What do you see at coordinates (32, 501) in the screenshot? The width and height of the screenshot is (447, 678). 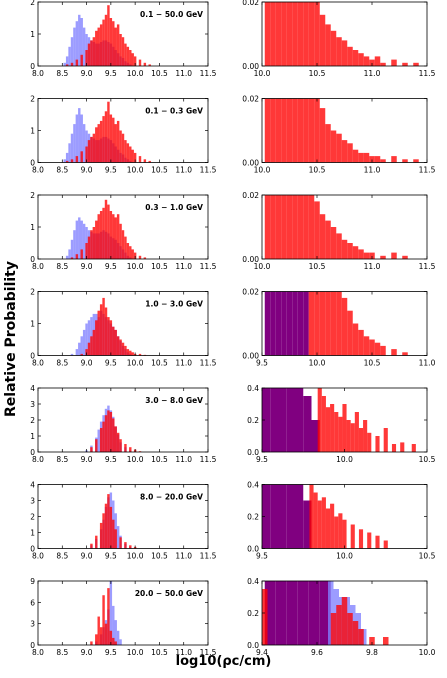 I see `y-tick-label: 3` at bounding box center [32, 501].